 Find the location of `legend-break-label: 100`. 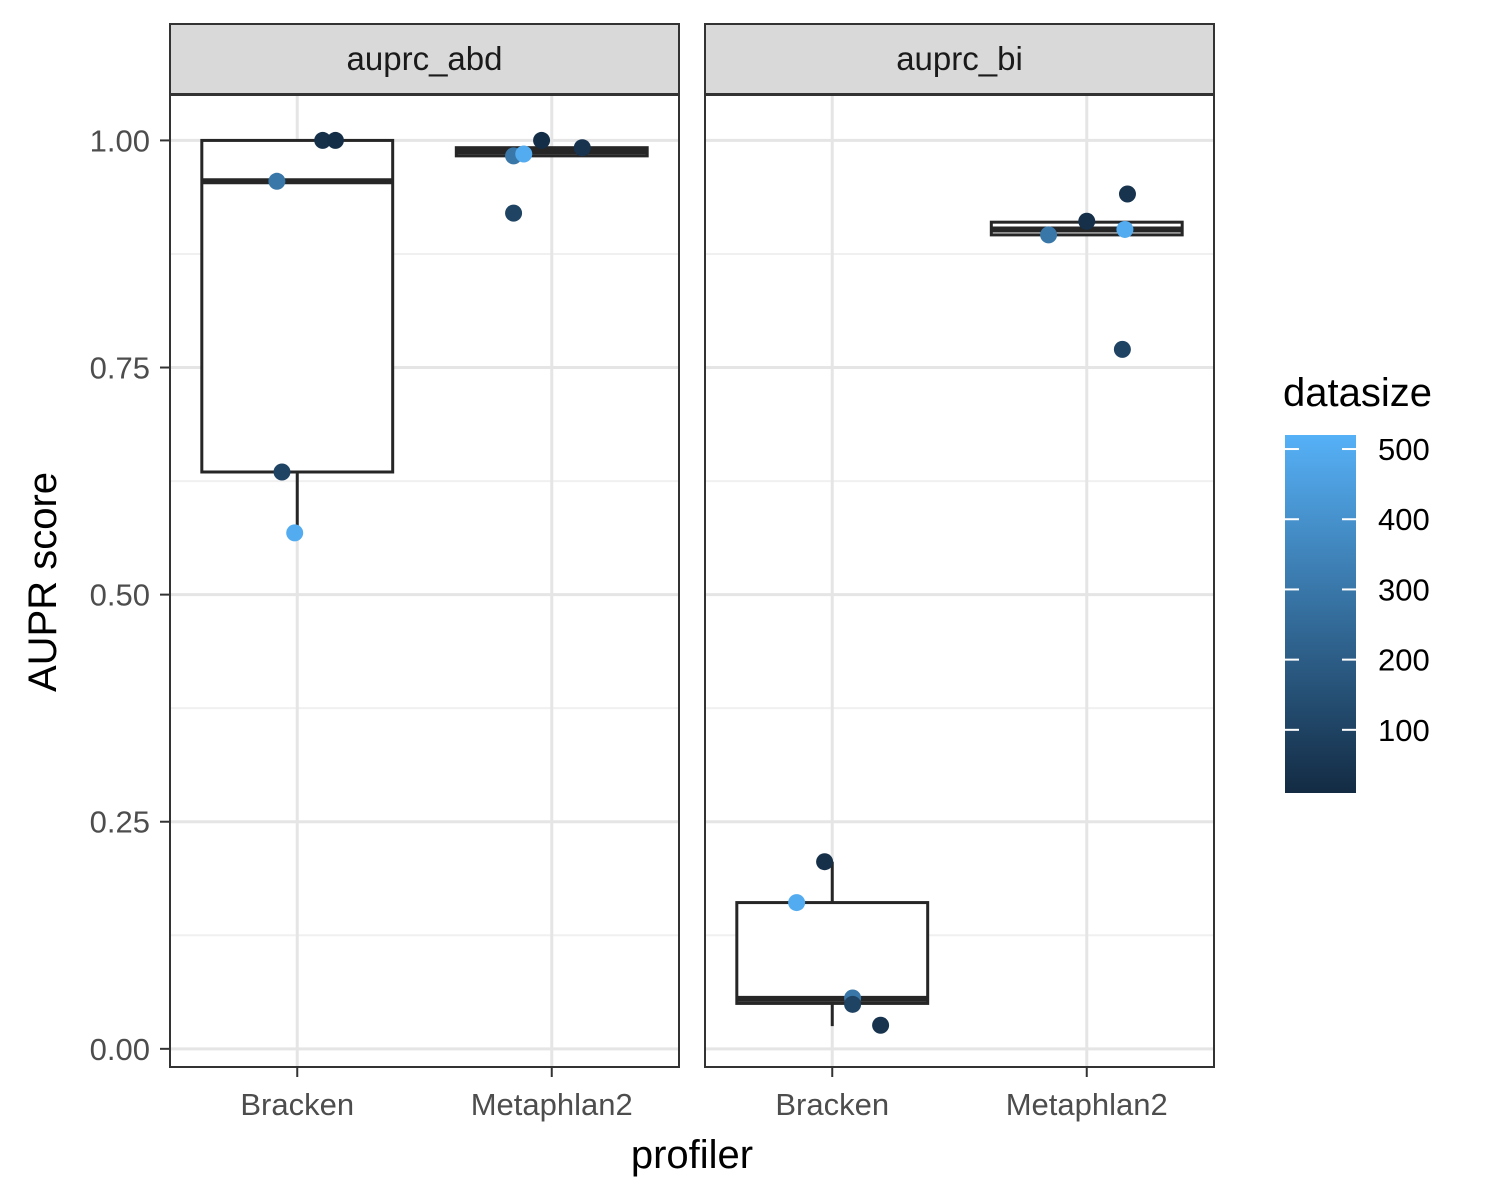

legend-break-label: 100 is located at coordinates (1404, 730).